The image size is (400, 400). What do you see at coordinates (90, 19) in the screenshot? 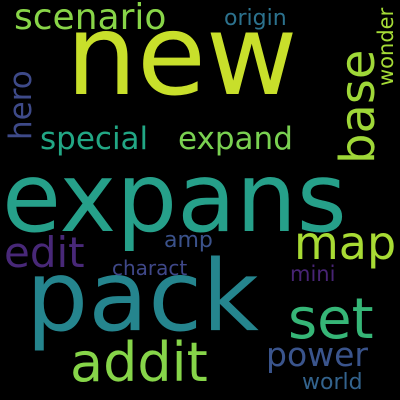
I see `word-scenario: scenario` at bounding box center [90, 19].